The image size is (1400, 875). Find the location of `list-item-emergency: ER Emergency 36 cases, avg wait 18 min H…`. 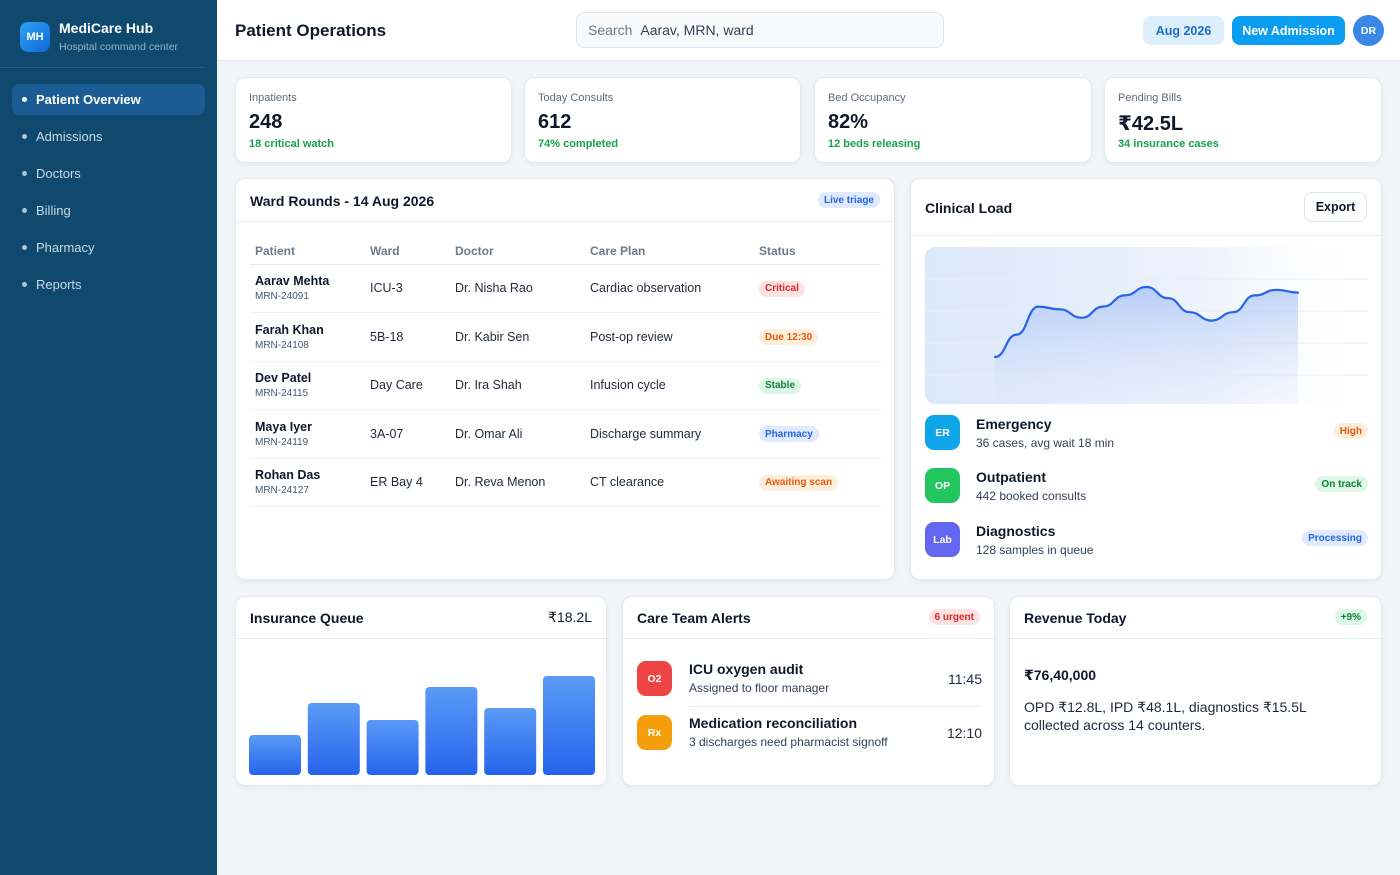

list-item-emergency: ER Emergency 36 cases, avg wait 18 min H… is located at coordinates (1146, 433).